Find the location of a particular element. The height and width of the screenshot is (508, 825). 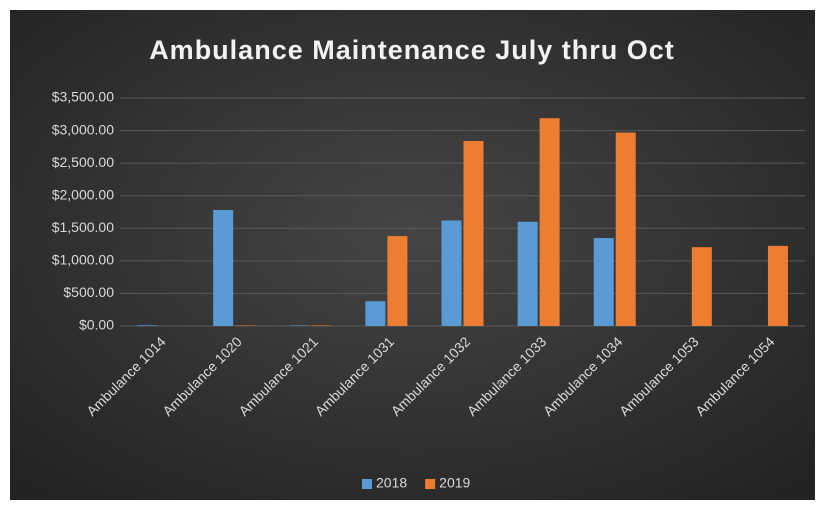

y-tick-label: $3,000.00 is located at coordinates (83, 129).